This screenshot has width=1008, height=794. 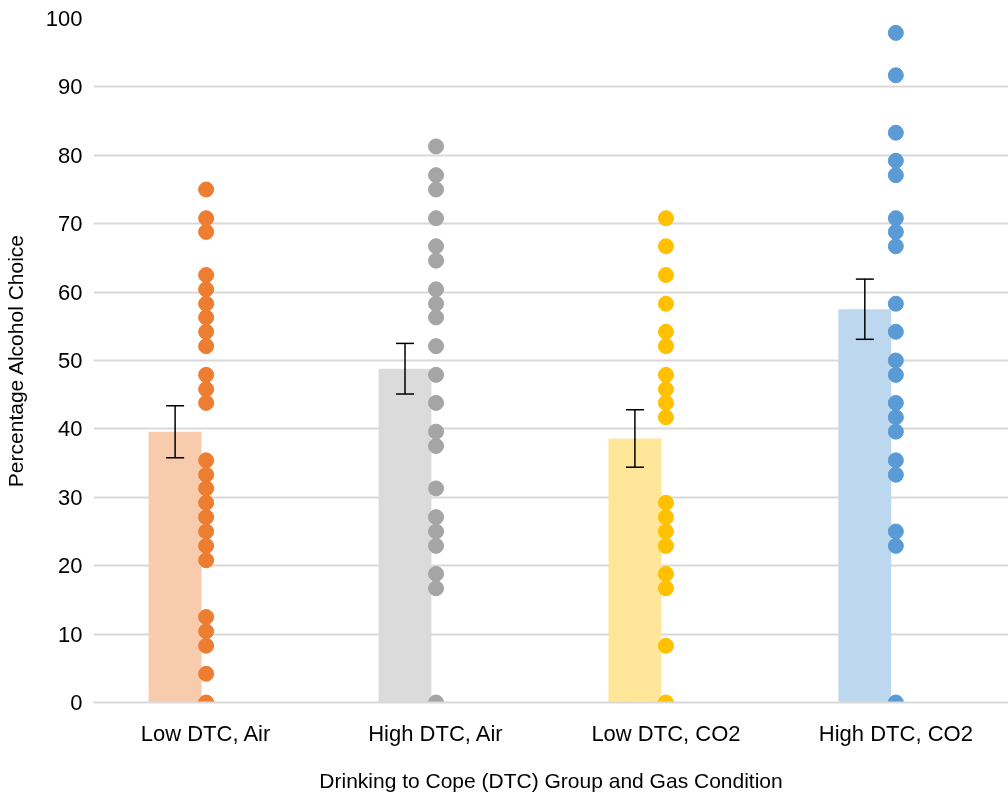 I want to click on x-tick-label: Low DTC, Air, so click(x=205, y=733).